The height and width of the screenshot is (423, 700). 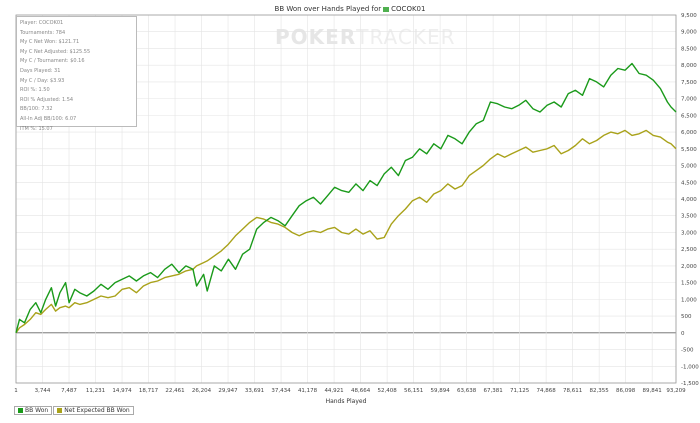 I want to click on y-tick-label: 500, so click(x=686, y=317).